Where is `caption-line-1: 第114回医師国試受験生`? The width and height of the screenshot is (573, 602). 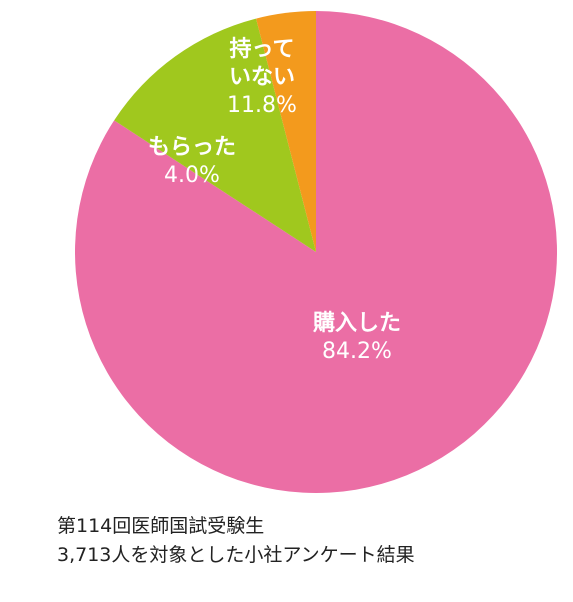 caption-line-1: 第114回医師国試受験生 is located at coordinates (161, 526).